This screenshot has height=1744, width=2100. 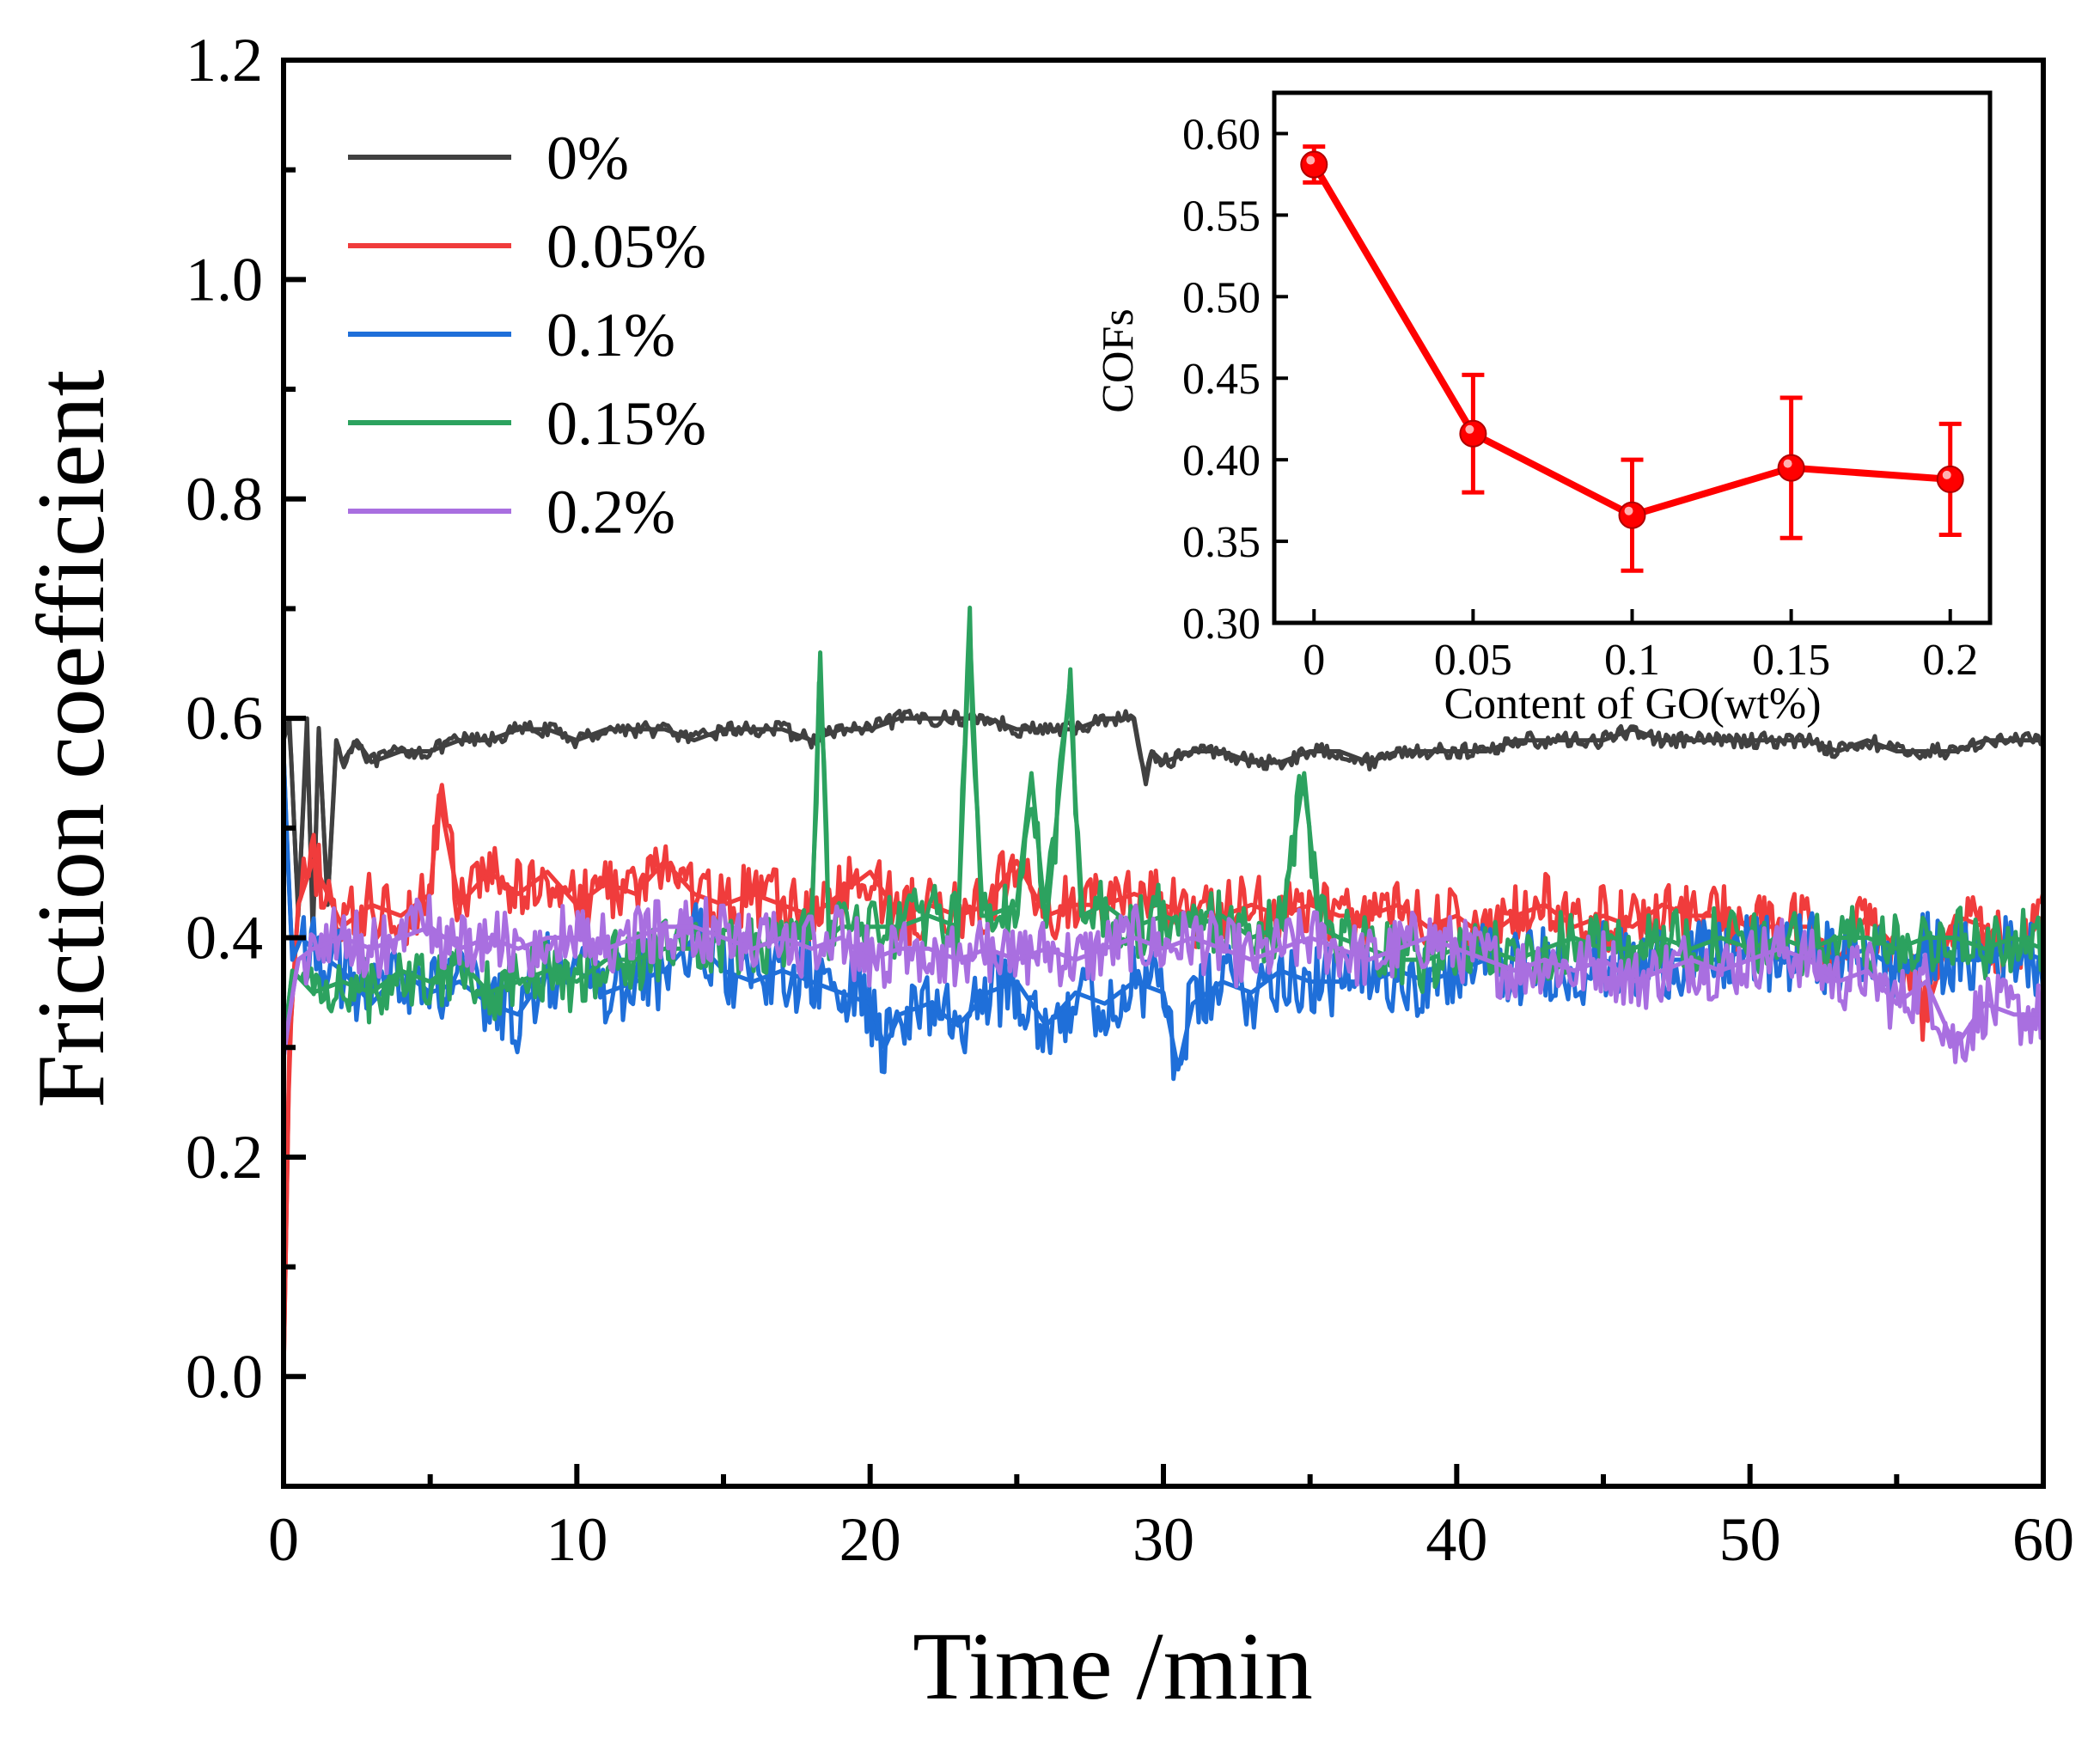 I want to click on legend-label-5: 0.2%, so click(x=610, y=512).